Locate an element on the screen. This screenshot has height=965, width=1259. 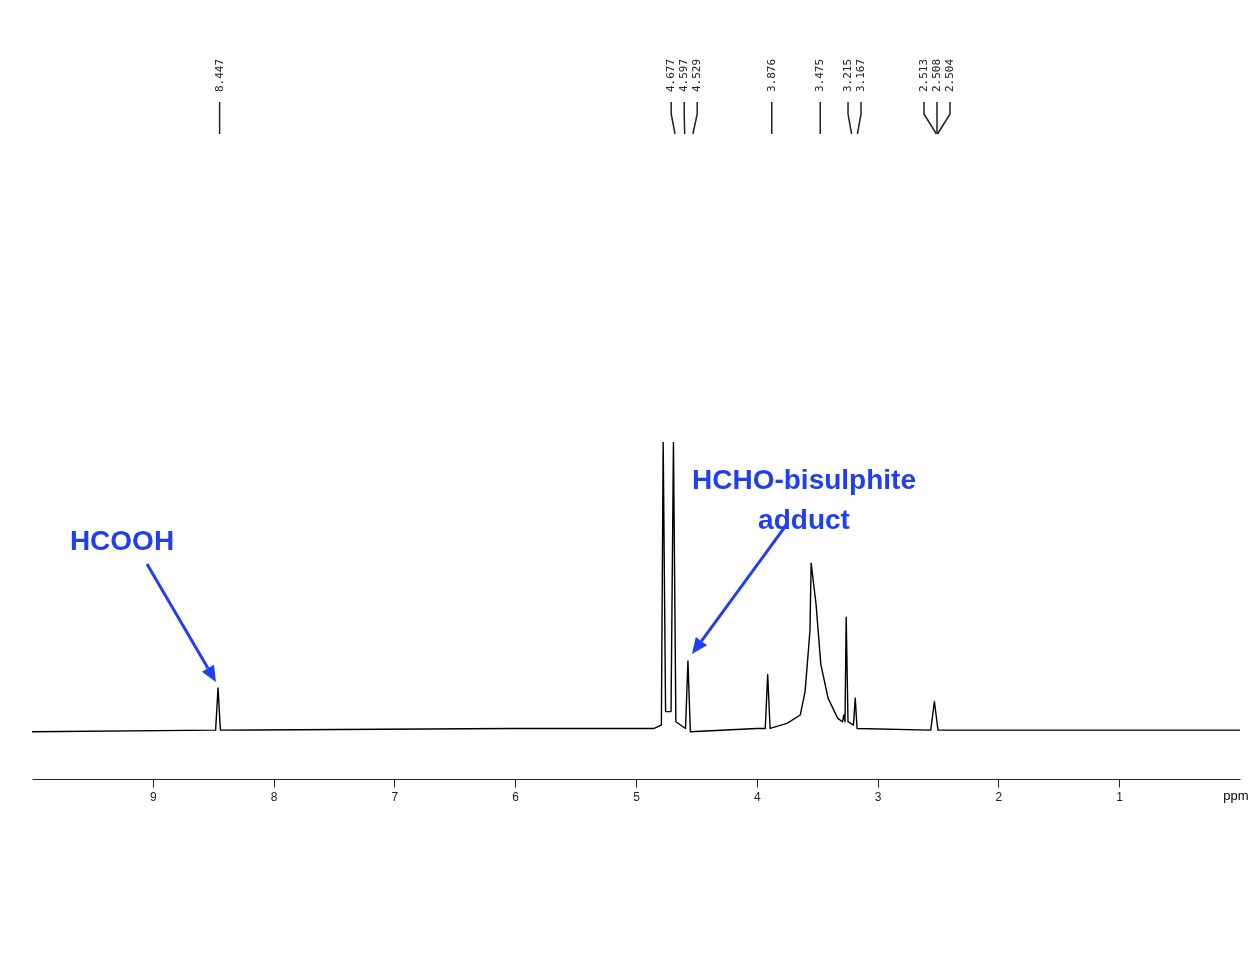
x-tick-label: 9 is located at coordinates (153, 796).